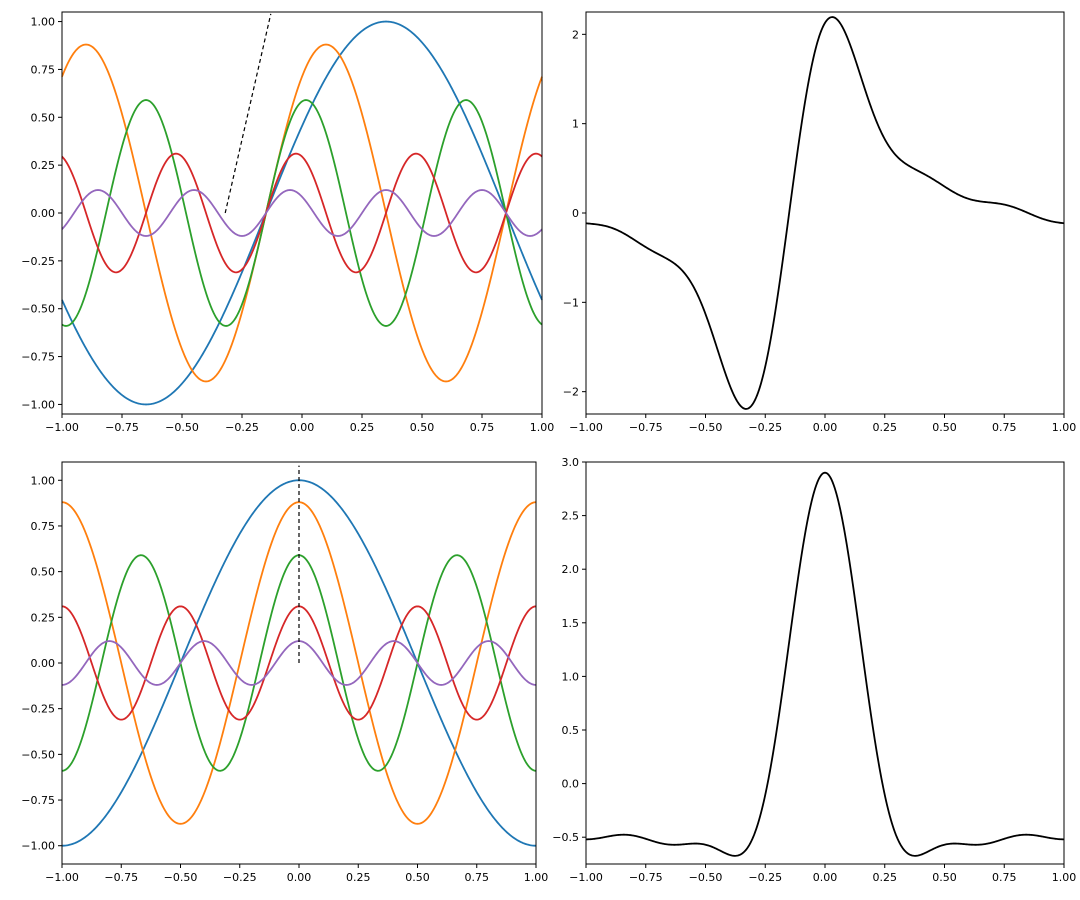 The width and height of the screenshot is (1080, 900). I want to click on y-tick-label: 2.5, so click(571, 516).